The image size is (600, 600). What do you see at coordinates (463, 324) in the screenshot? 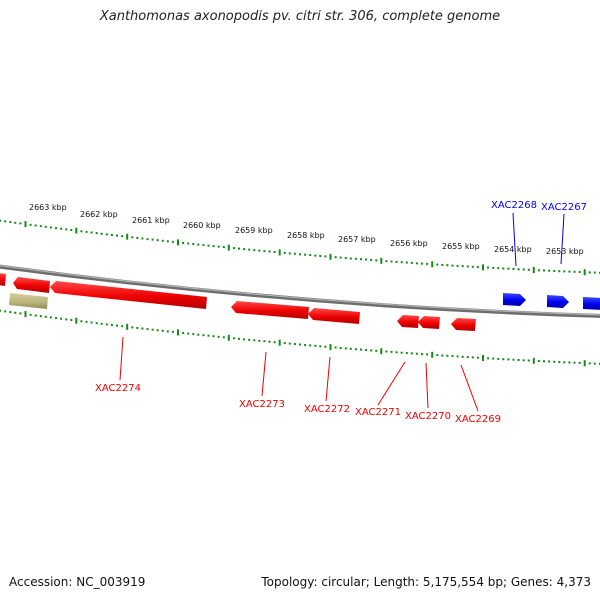
I see `gene-arrow-XAC2269` at bounding box center [463, 324].